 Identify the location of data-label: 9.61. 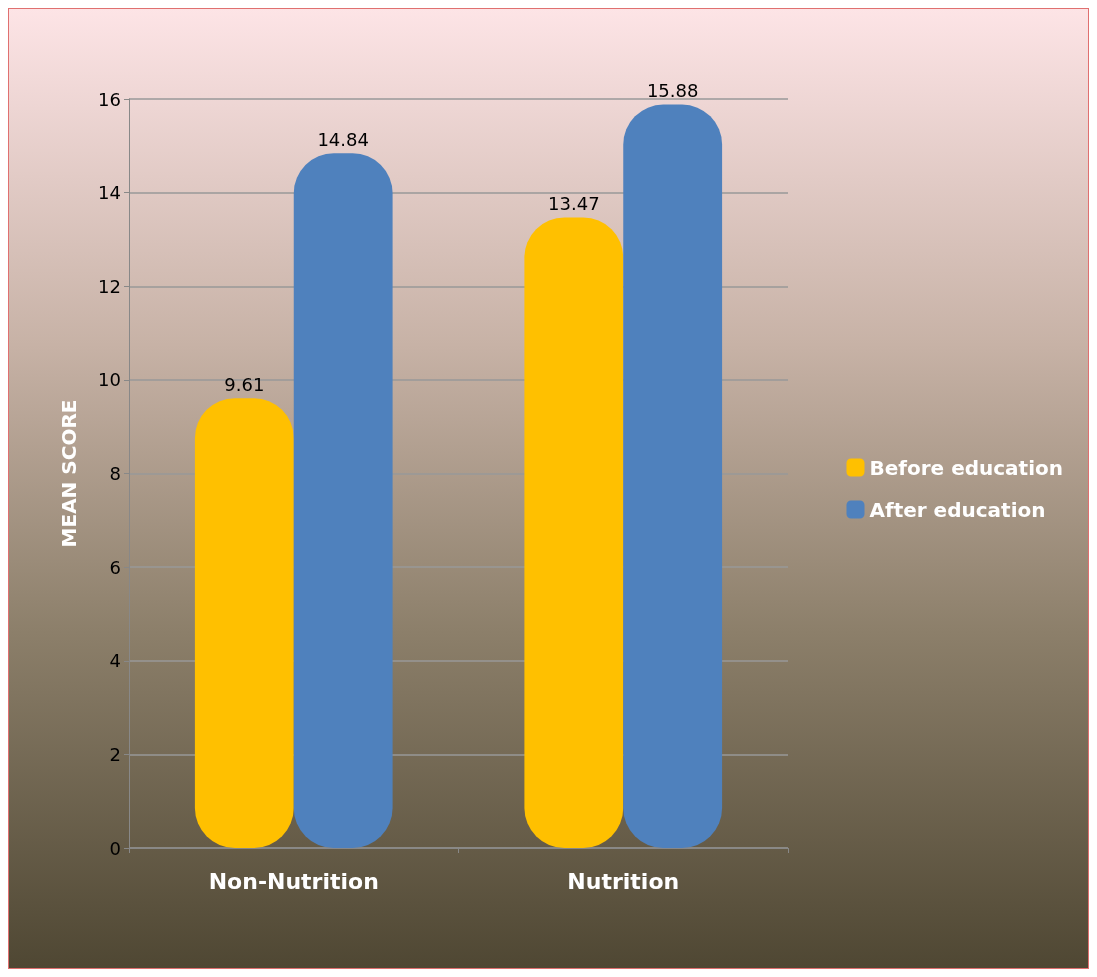
(244, 384).